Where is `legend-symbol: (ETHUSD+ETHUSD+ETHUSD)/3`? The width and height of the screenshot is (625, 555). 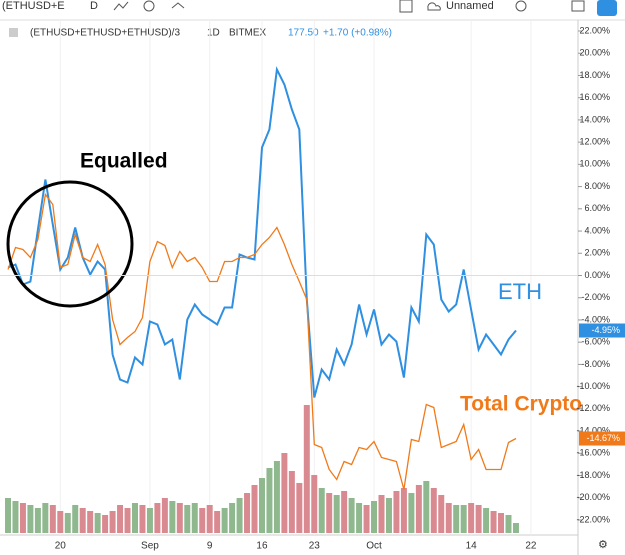
legend-symbol: (ETHUSD+ETHUSD+ETHUSD)/3 is located at coordinates (105, 33).